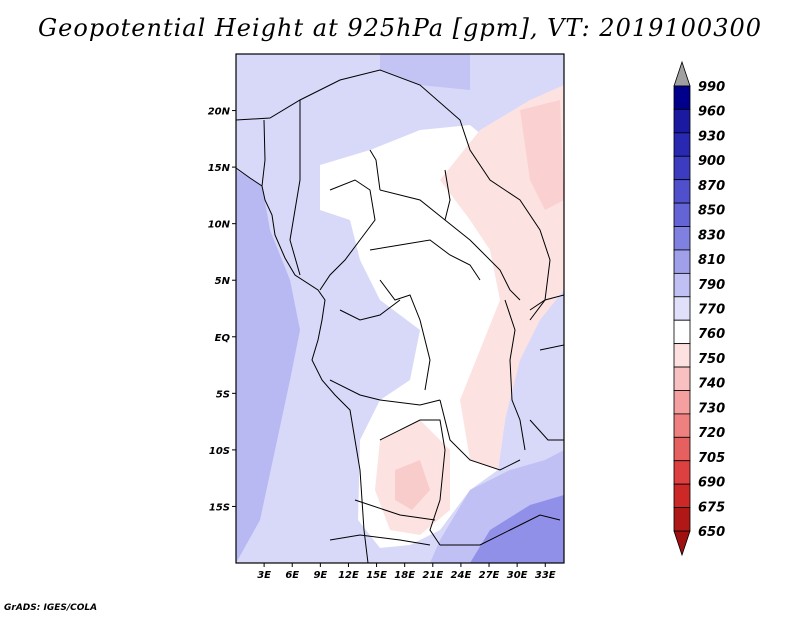 Image resolution: width=800 pixels, height=618 pixels. Describe the element at coordinates (461, 575) in the screenshot. I see `lon-tick-label: 24E` at that location.